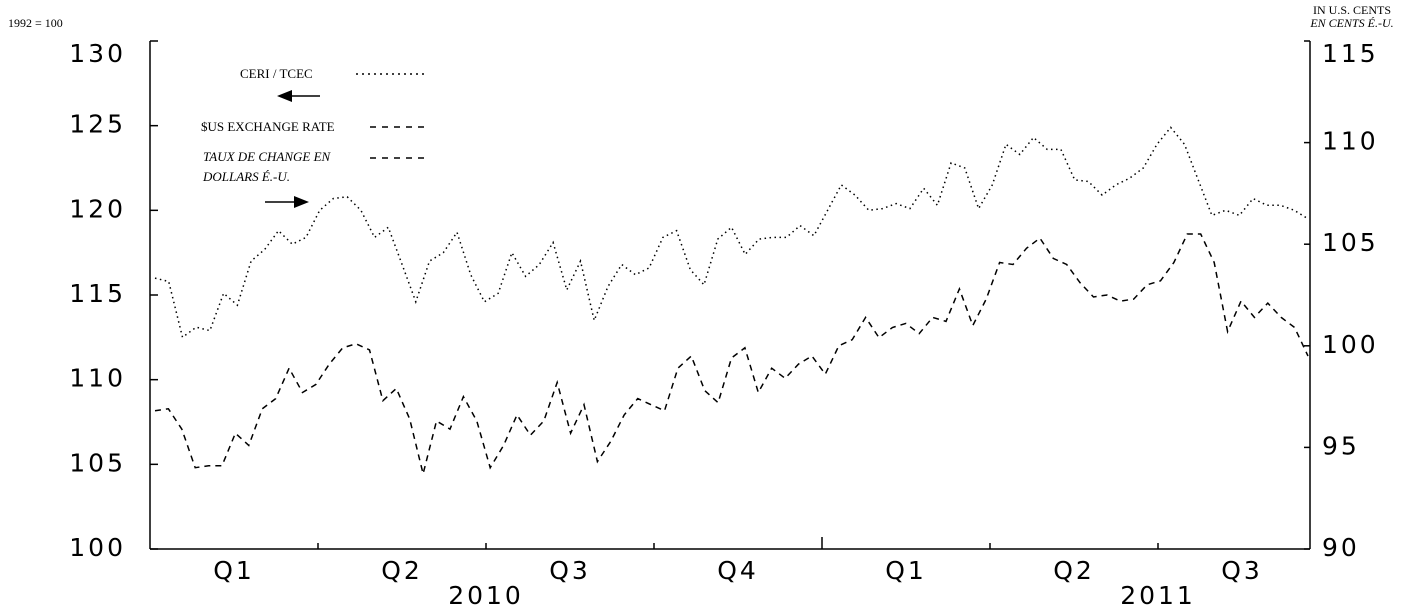  What do you see at coordinates (97, 547) in the screenshot?
I see `y-tick-label: 100` at bounding box center [97, 547].